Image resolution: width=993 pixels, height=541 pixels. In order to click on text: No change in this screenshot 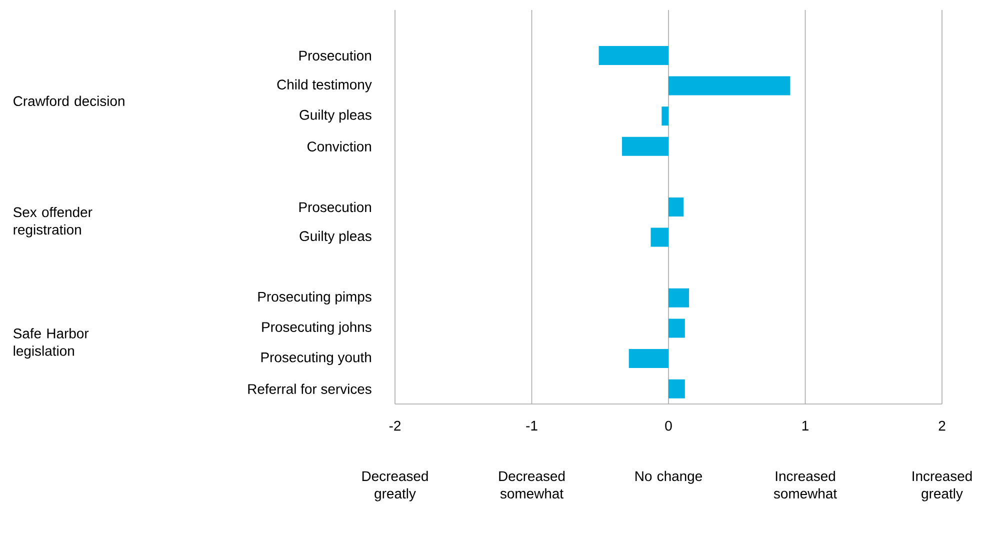, I will do `click(669, 477)`.